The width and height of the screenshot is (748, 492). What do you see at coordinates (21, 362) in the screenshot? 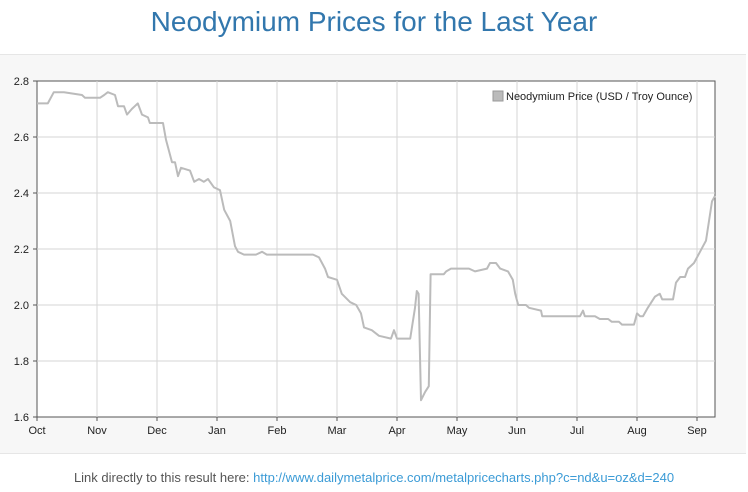
I see `y-tick-label: 1.8` at bounding box center [21, 362].